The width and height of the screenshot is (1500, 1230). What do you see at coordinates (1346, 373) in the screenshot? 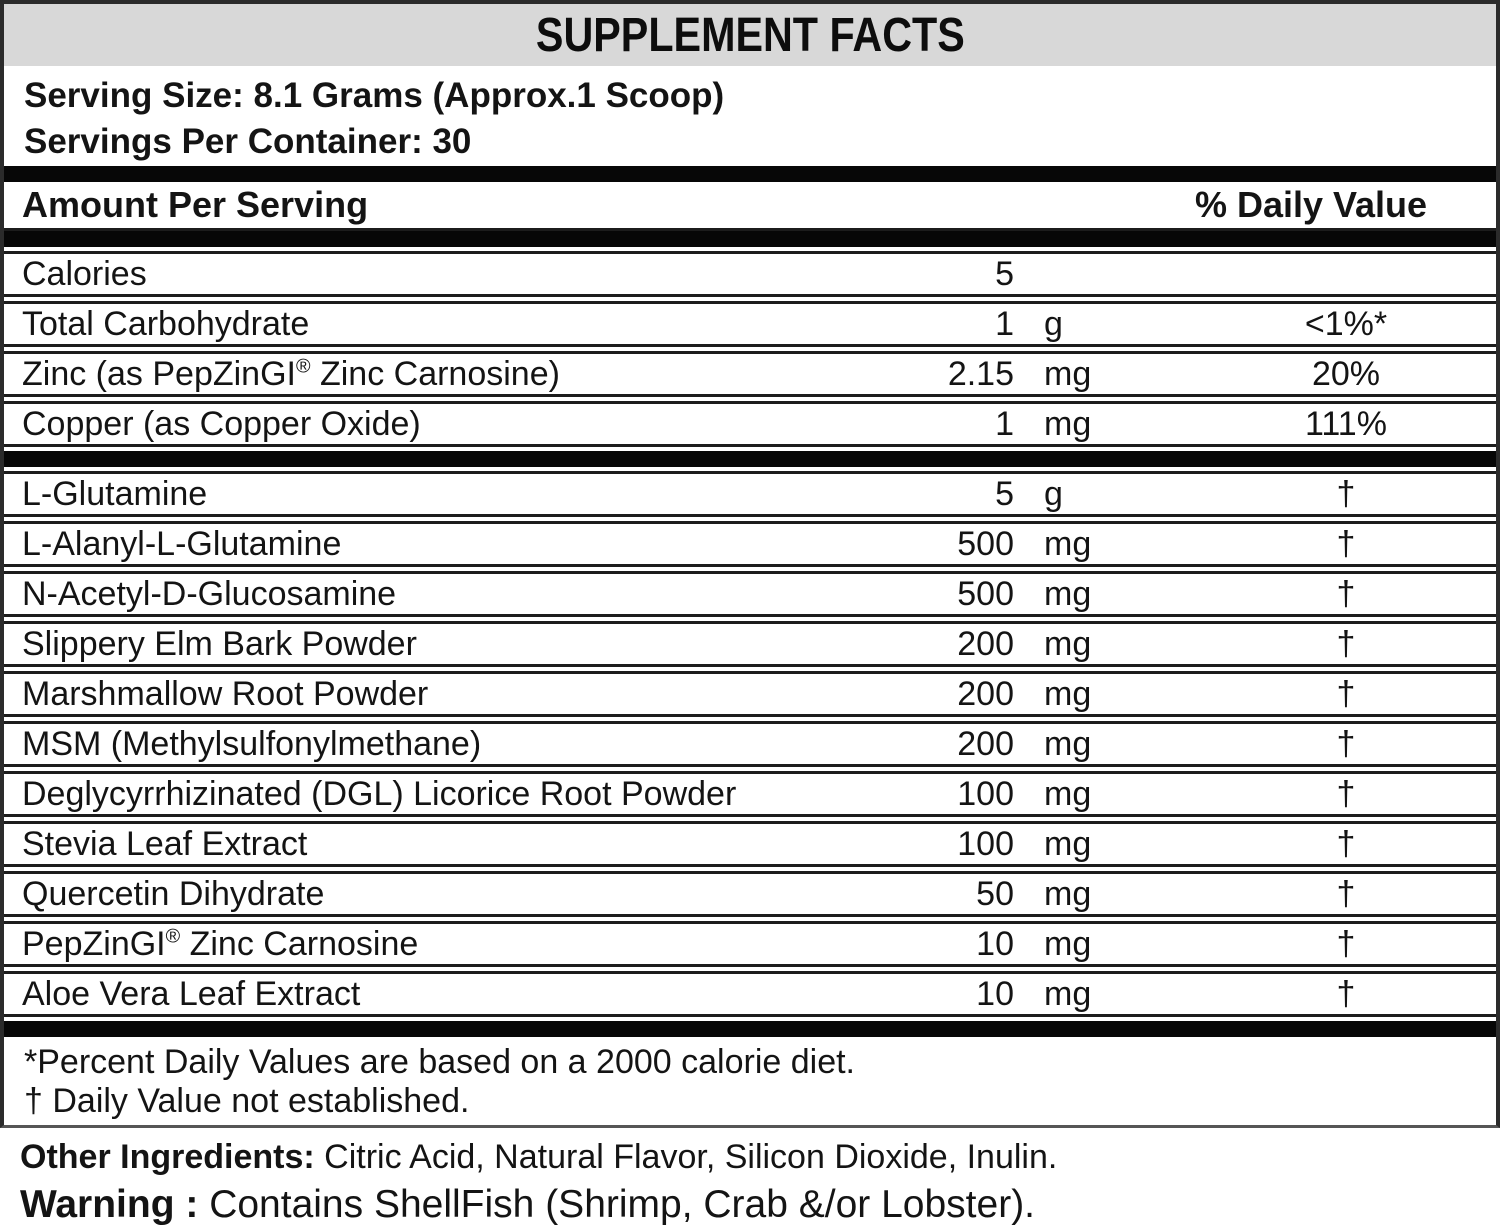
I see `ingredient-daily-value: 20%` at bounding box center [1346, 373].